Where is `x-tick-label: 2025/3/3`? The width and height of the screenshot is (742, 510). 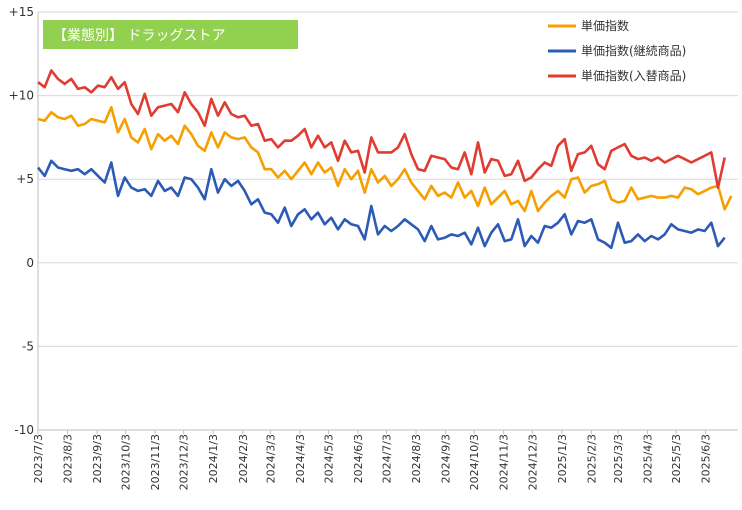 x-tick-label: 2025/3/3 is located at coordinates (618, 458).